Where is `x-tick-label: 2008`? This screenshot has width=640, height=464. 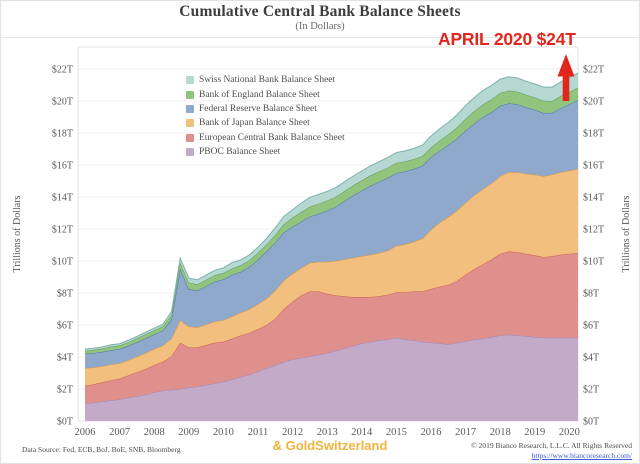 x-tick-label: 2008 is located at coordinates (154, 432).